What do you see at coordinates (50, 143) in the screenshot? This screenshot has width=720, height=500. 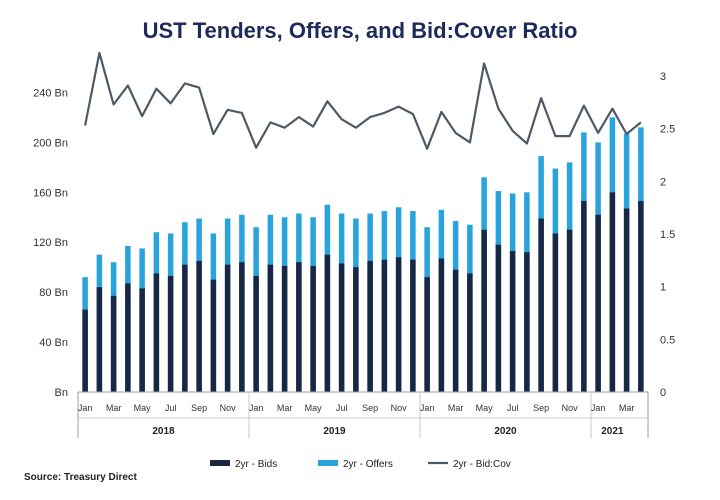 I see `left-axis-tick-label: 200 Bn` at bounding box center [50, 143].